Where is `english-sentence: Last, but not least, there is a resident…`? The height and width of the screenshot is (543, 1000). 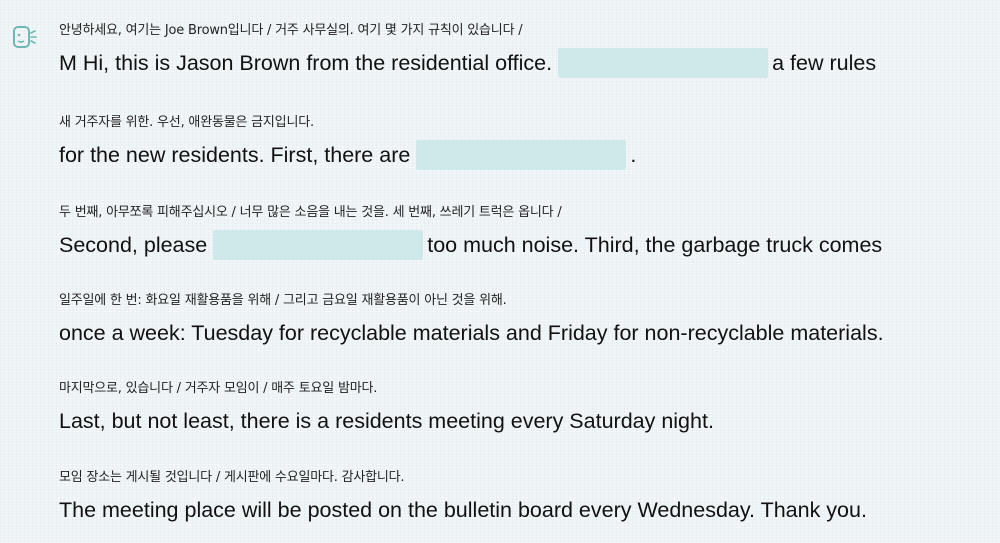 english-sentence: Last, but not least, there is a resident… is located at coordinates (386, 421).